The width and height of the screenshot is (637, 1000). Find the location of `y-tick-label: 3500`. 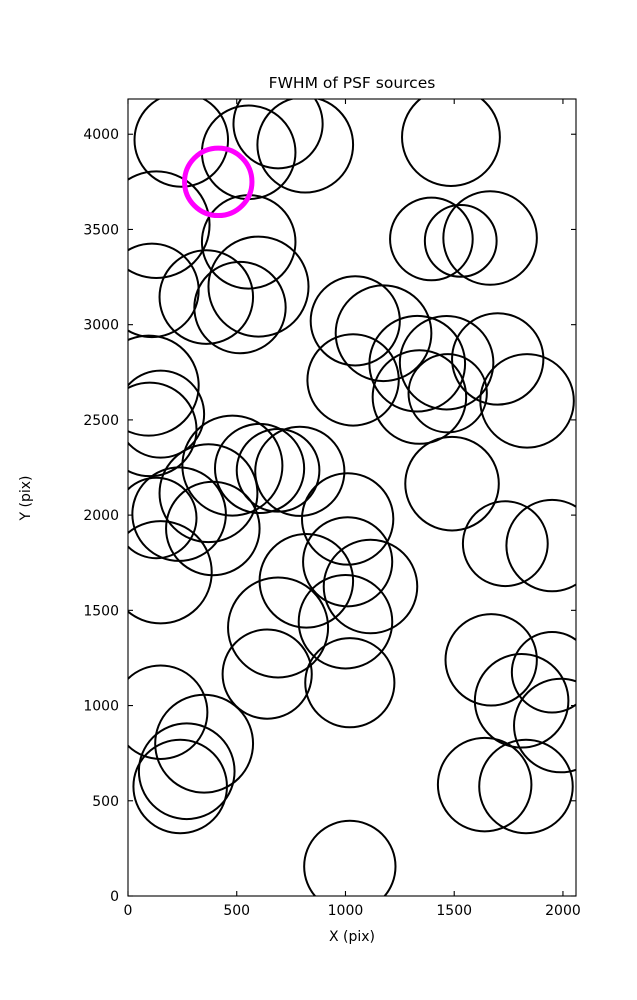

y-tick-label: 3500 is located at coordinates (101, 230).